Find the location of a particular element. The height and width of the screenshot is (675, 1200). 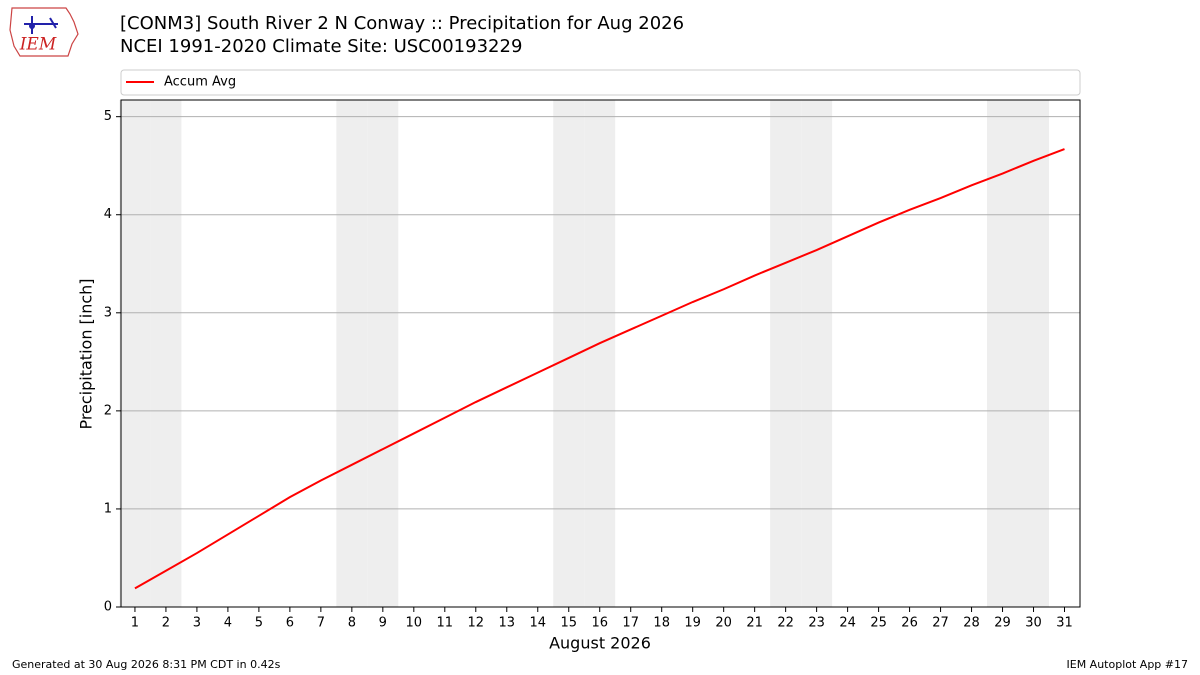

x-tick-label: 16 is located at coordinates (599, 623).